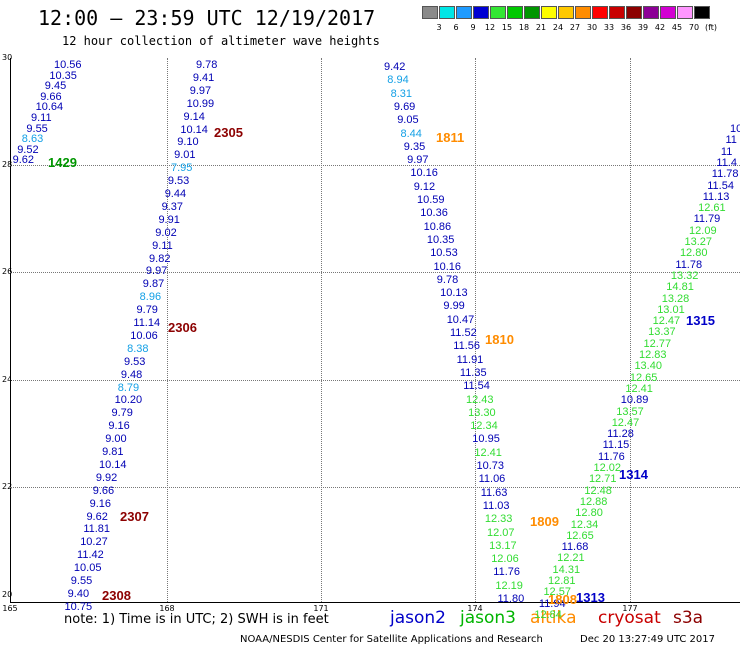 Image resolution: width=740 pixels, height=650 pixels. Describe the element at coordinates (28, 149) in the screenshot. I see `swh-value: 9.52` at that location.